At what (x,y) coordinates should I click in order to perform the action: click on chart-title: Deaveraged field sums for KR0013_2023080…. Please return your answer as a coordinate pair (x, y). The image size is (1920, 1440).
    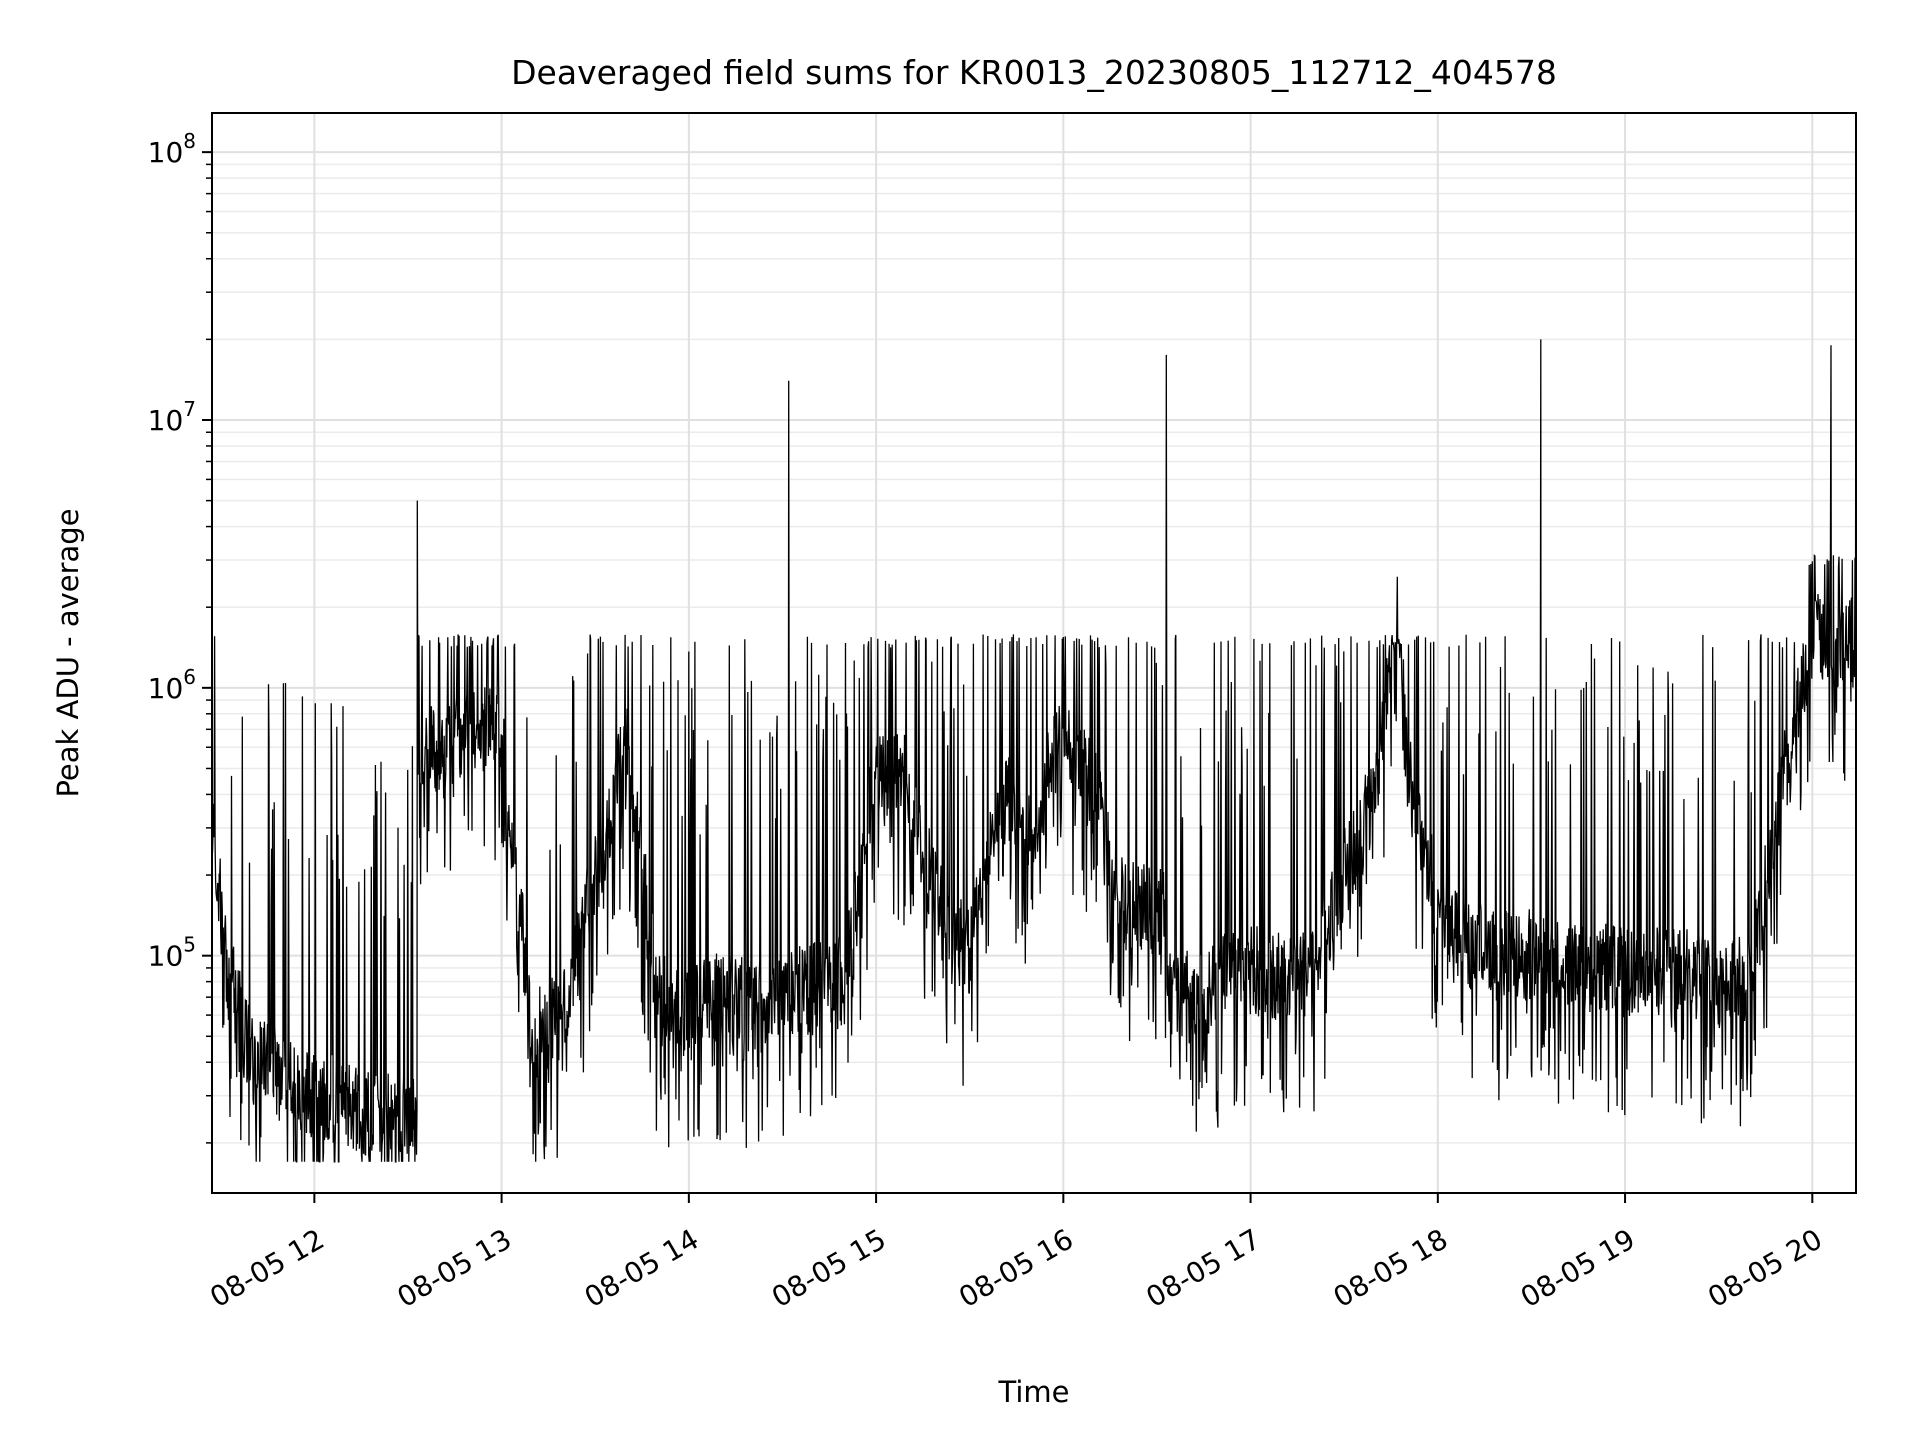
    Looking at the image, I should click on (1034, 72).